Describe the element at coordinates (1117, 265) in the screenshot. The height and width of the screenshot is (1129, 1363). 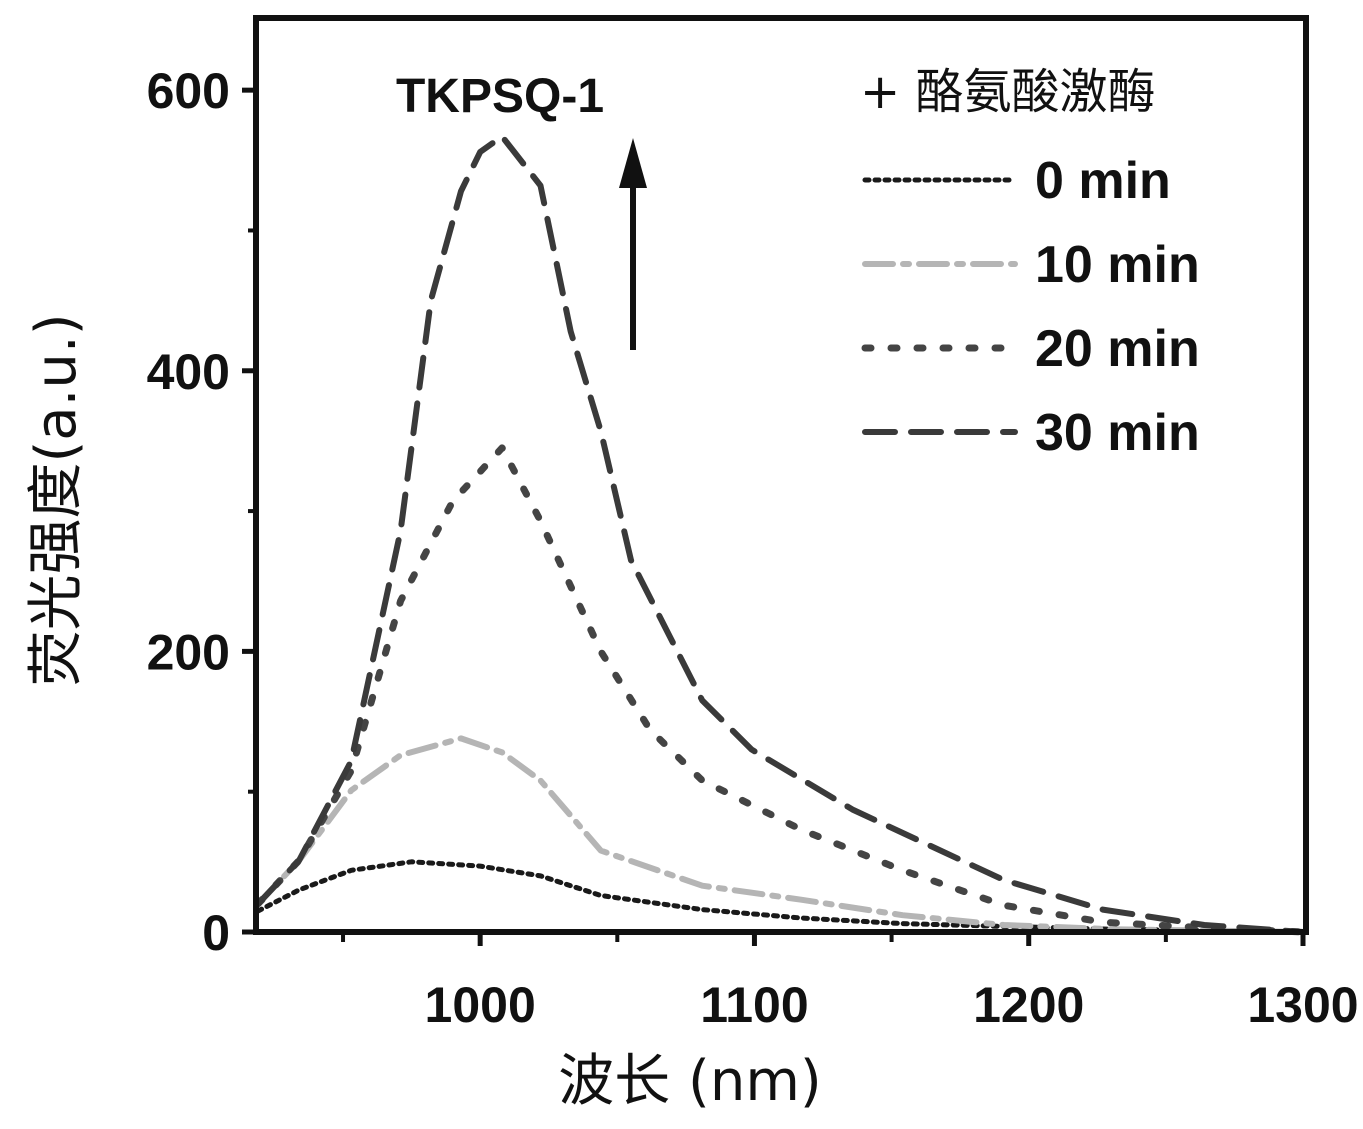
I see `legend-label: 10 min` at that location.